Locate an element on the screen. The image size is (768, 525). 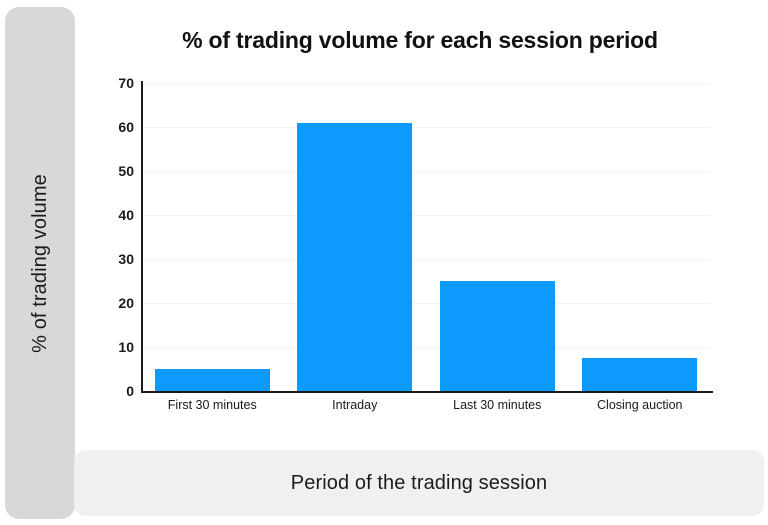
y-axis-spine is located at coordinates (142, 237).